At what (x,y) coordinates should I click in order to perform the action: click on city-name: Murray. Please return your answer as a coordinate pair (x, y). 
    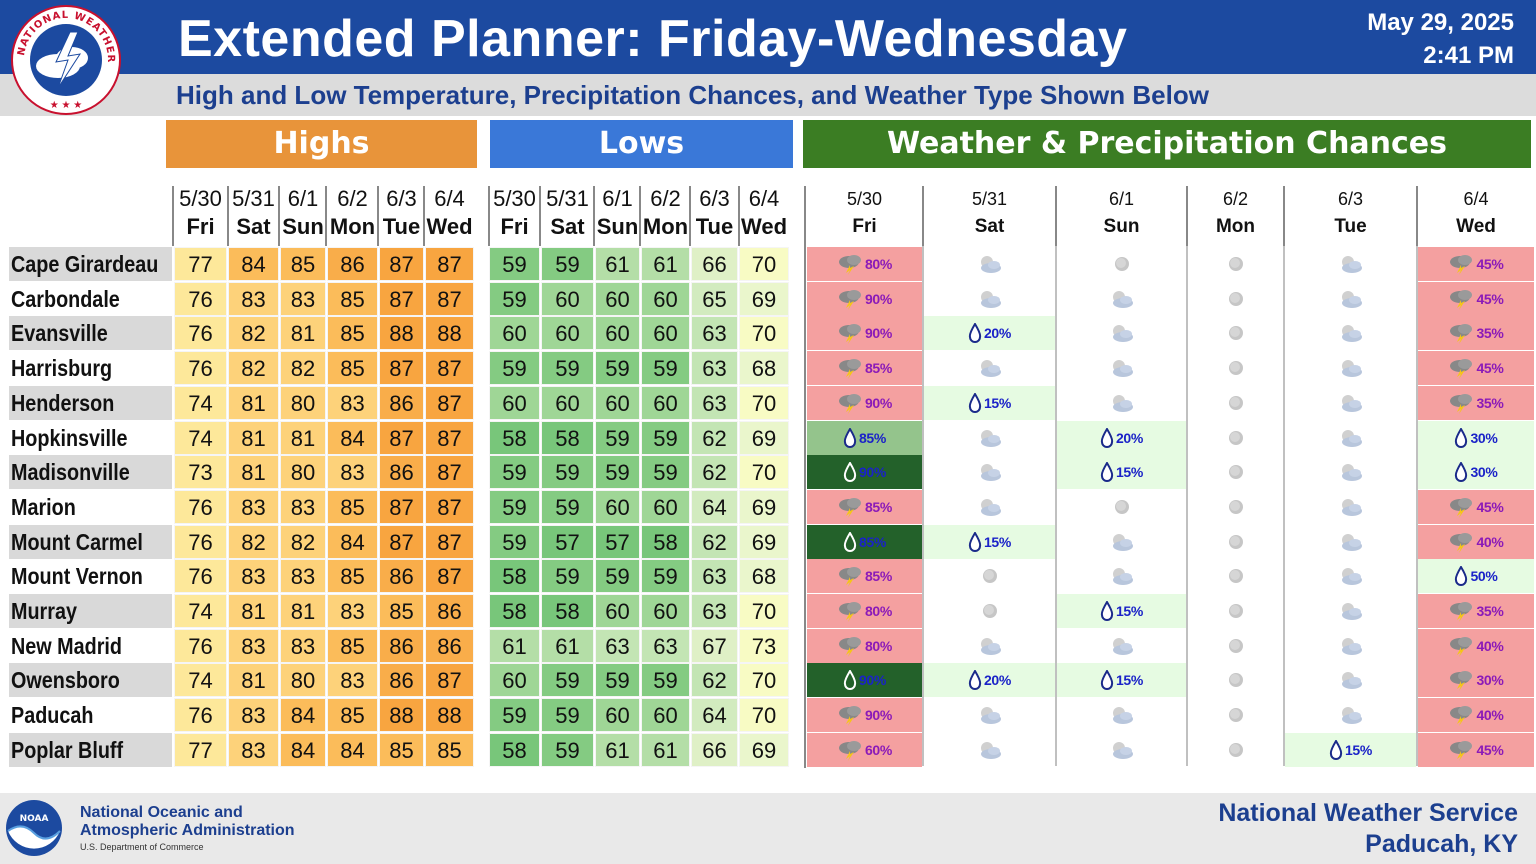
    Looking at the image, I should click on (44, 611).